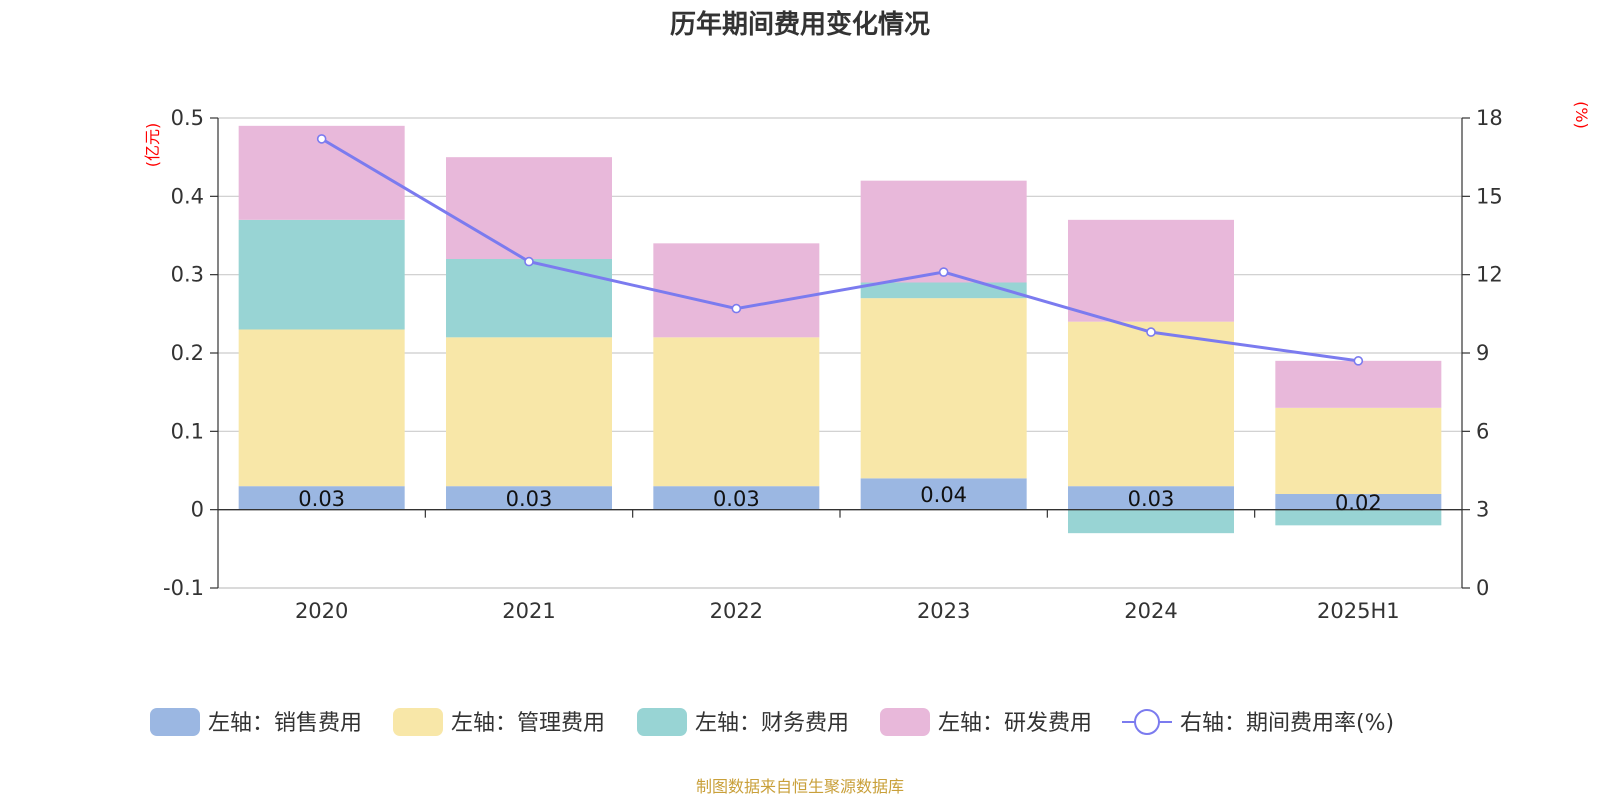 Image resolution: width=1600 pixels, height=800 pixels. I want to click on left-tick-label: 0.4, so click(187, 196).